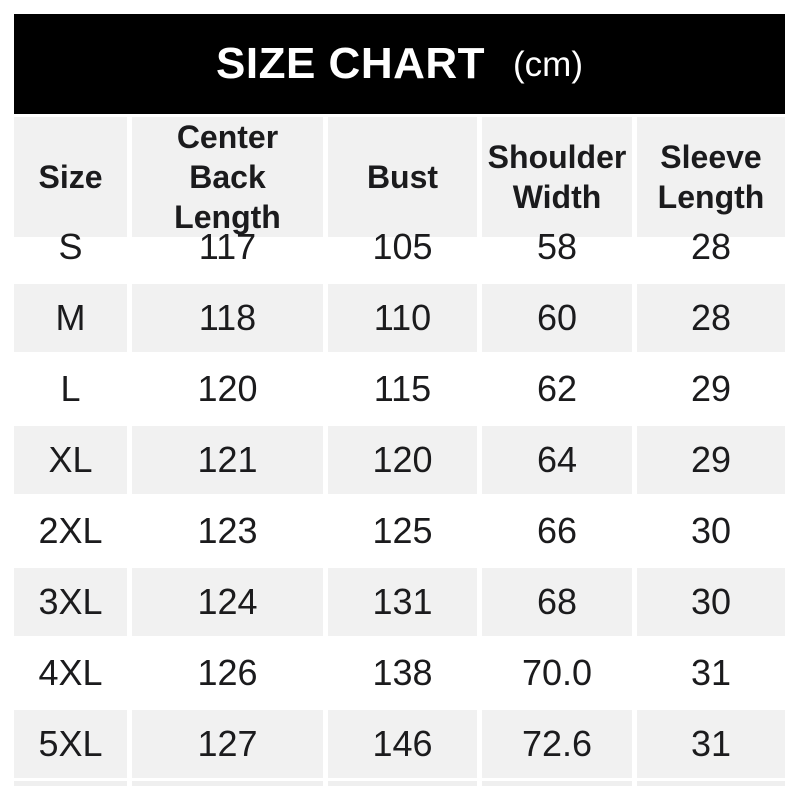  I want to click on column-header-center-back-length: Center Back Length, so click(227, 177).